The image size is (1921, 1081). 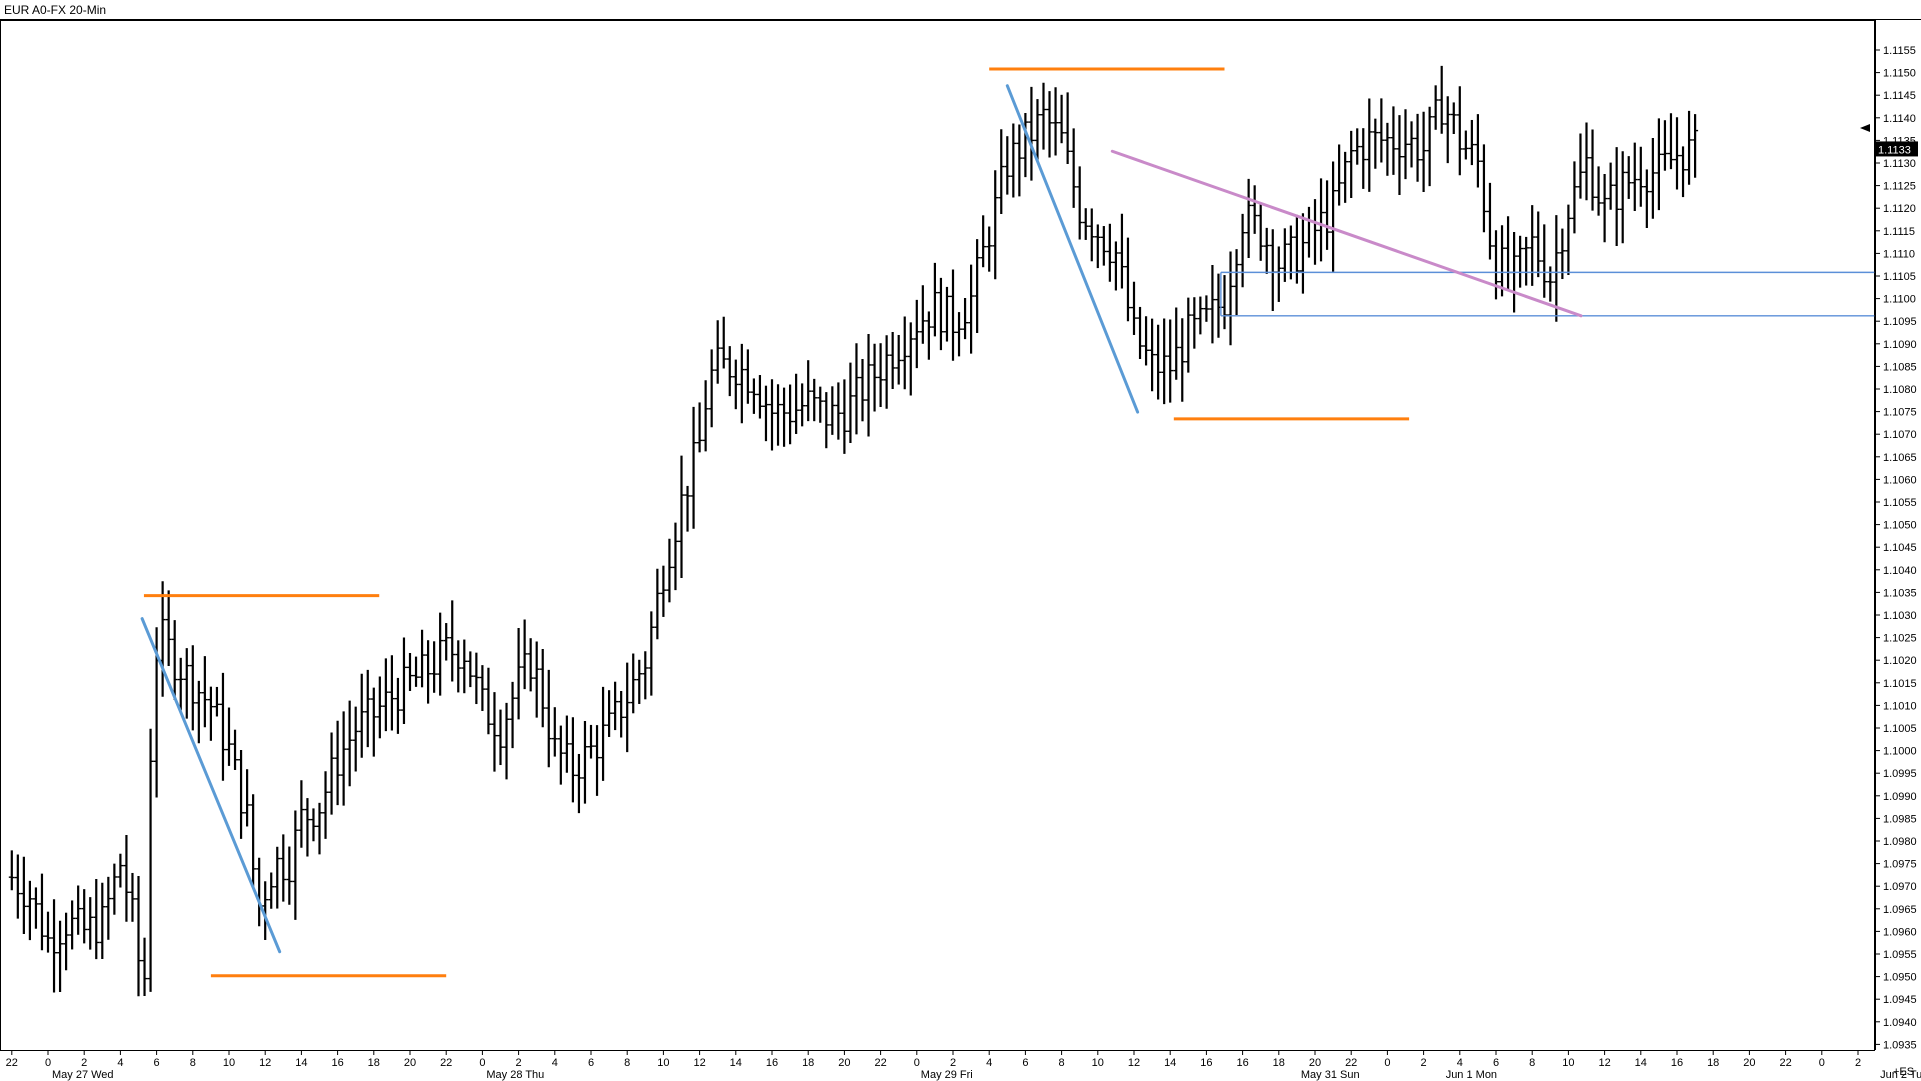 What do you see at coordinates (1899, 209) in the screenshot?
I see `price-tick-label: 1.1120` at bounding box center [1899, 209].